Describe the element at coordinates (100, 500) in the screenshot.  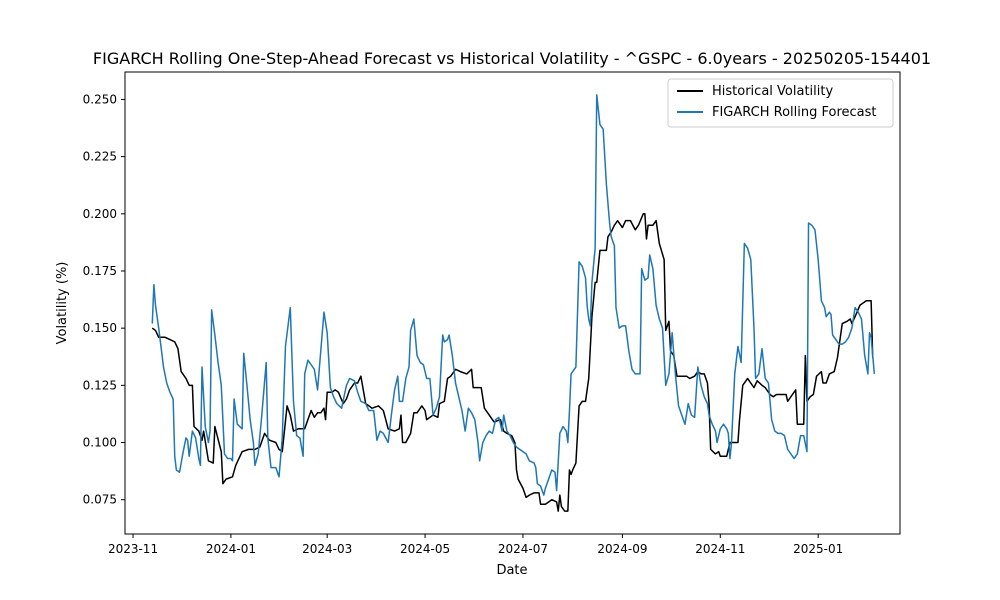
I see `y-tick-label: 0.075` at that location.